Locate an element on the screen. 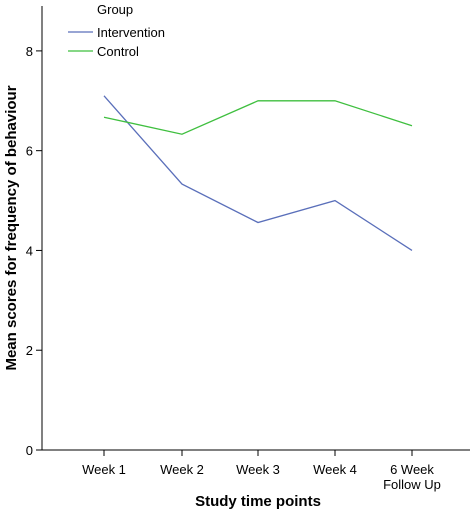 The image size is (474, 516). x-tick-label: Week 1 is located at coordinates (104, 469).